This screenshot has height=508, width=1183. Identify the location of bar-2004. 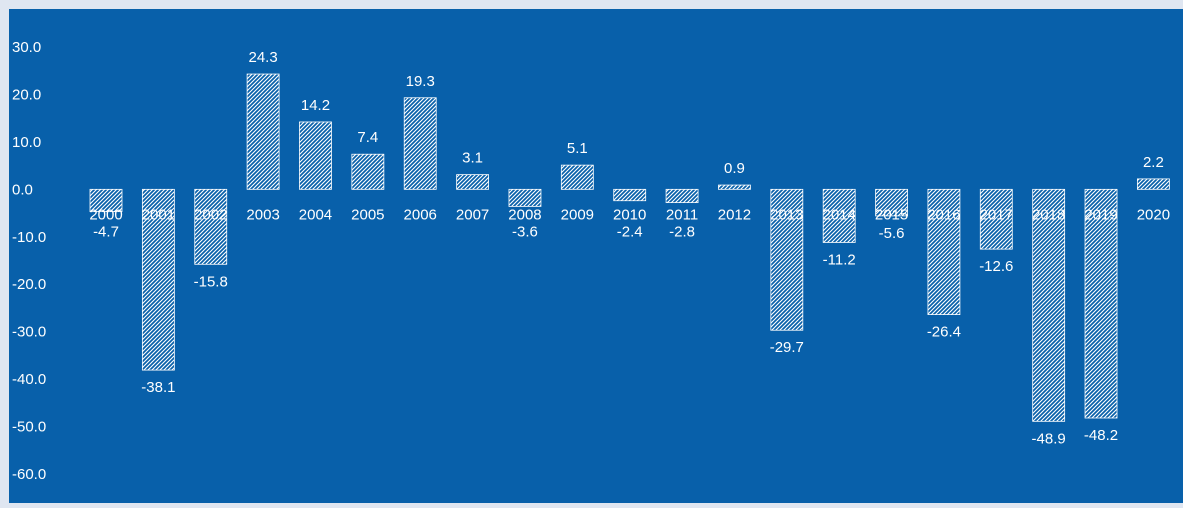
(315, 155).